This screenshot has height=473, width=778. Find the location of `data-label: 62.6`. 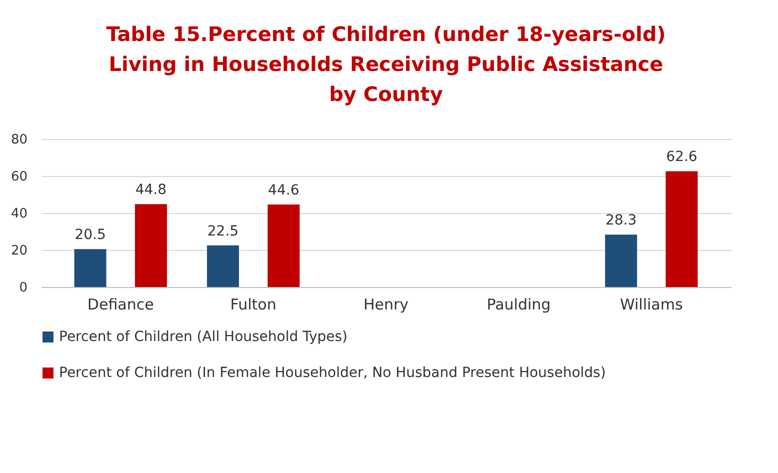

data-label: 62.6 is located at coordinates (682, 157).